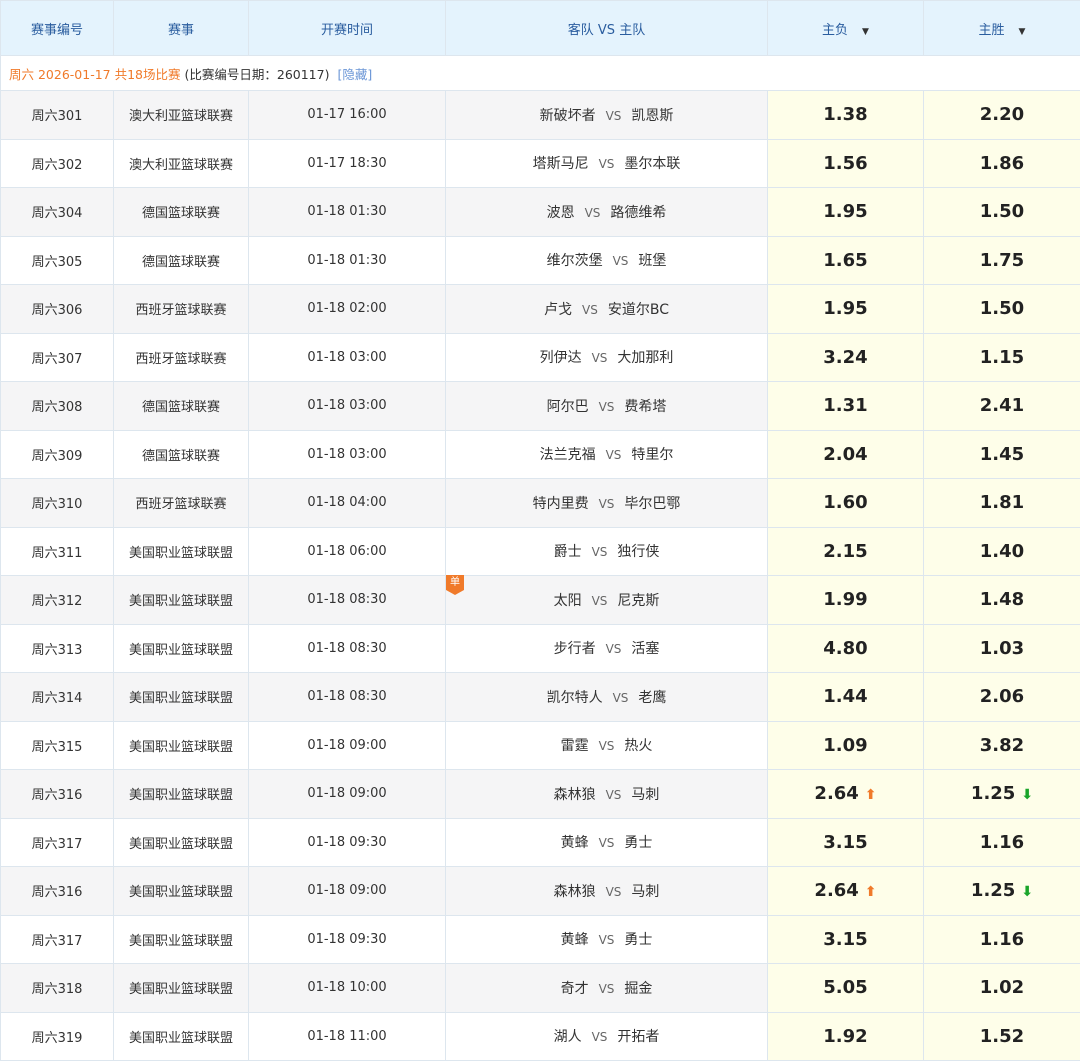 Image resolution: width=1080 pixels, height=1061 pixels. Describe the element at coordinates (845, 1036) in the screenshot. I see `odds-home-lose: 1.92` at that location.